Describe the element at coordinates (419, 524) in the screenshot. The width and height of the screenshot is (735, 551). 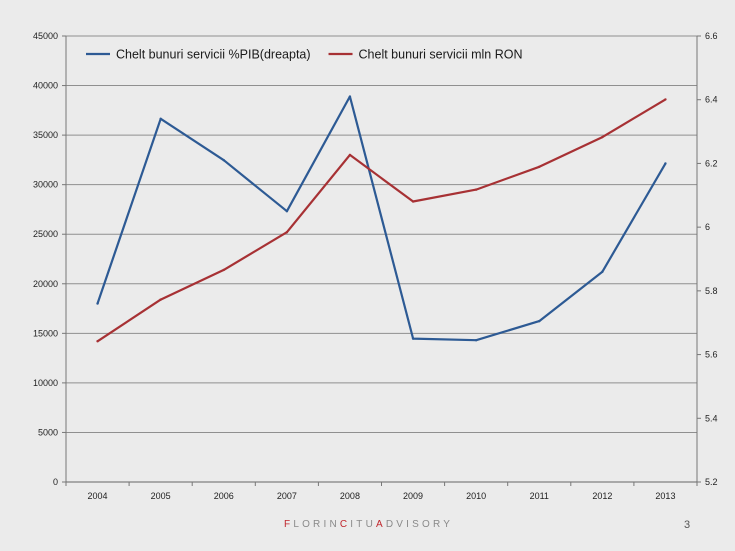
I see `brand-letters: DVISORY` at that location.